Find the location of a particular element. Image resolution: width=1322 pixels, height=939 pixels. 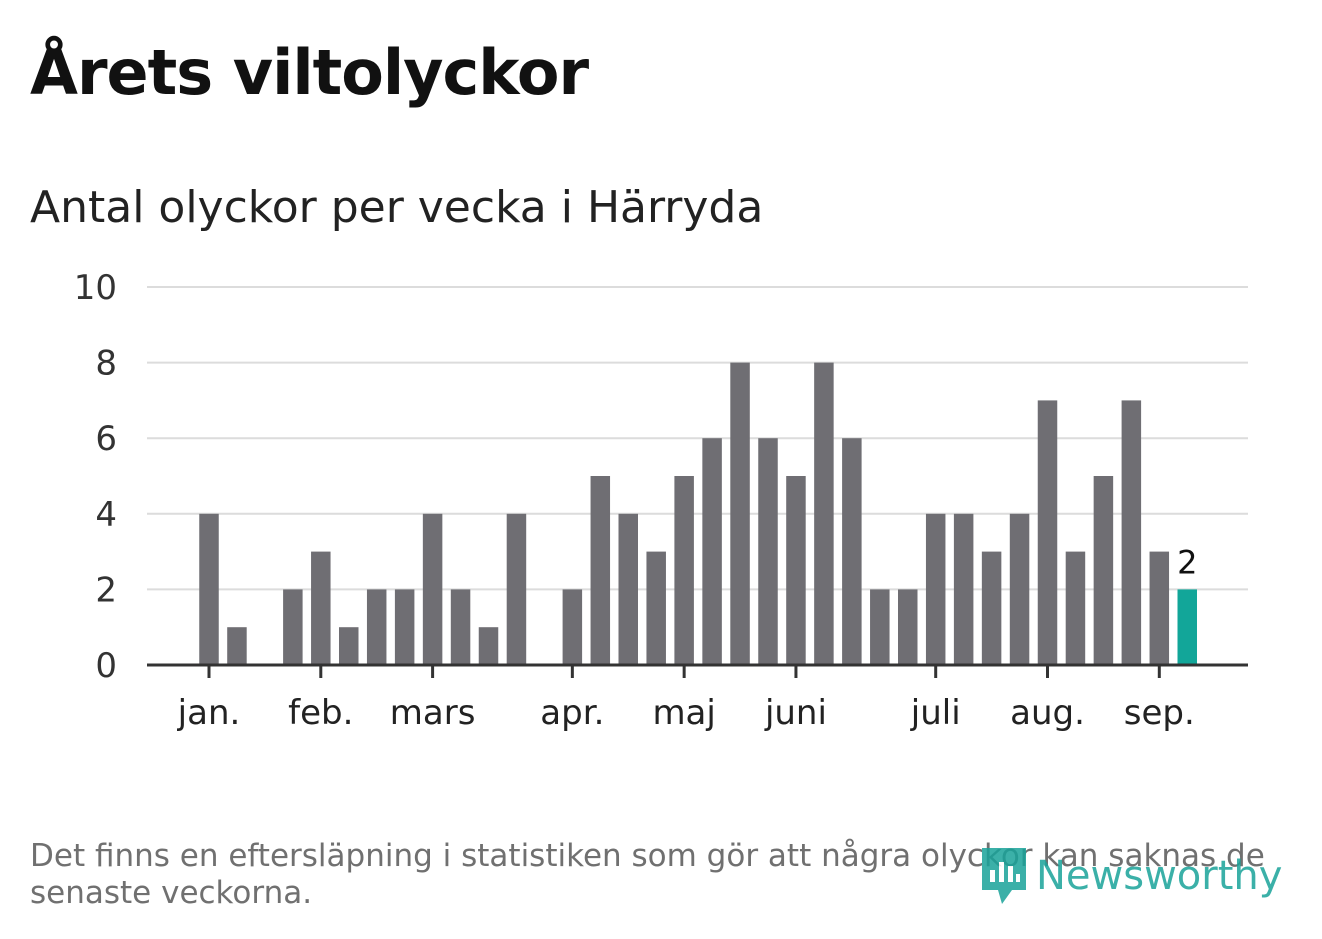

y-tick-label: 8 is located at coordinates (106, 364).